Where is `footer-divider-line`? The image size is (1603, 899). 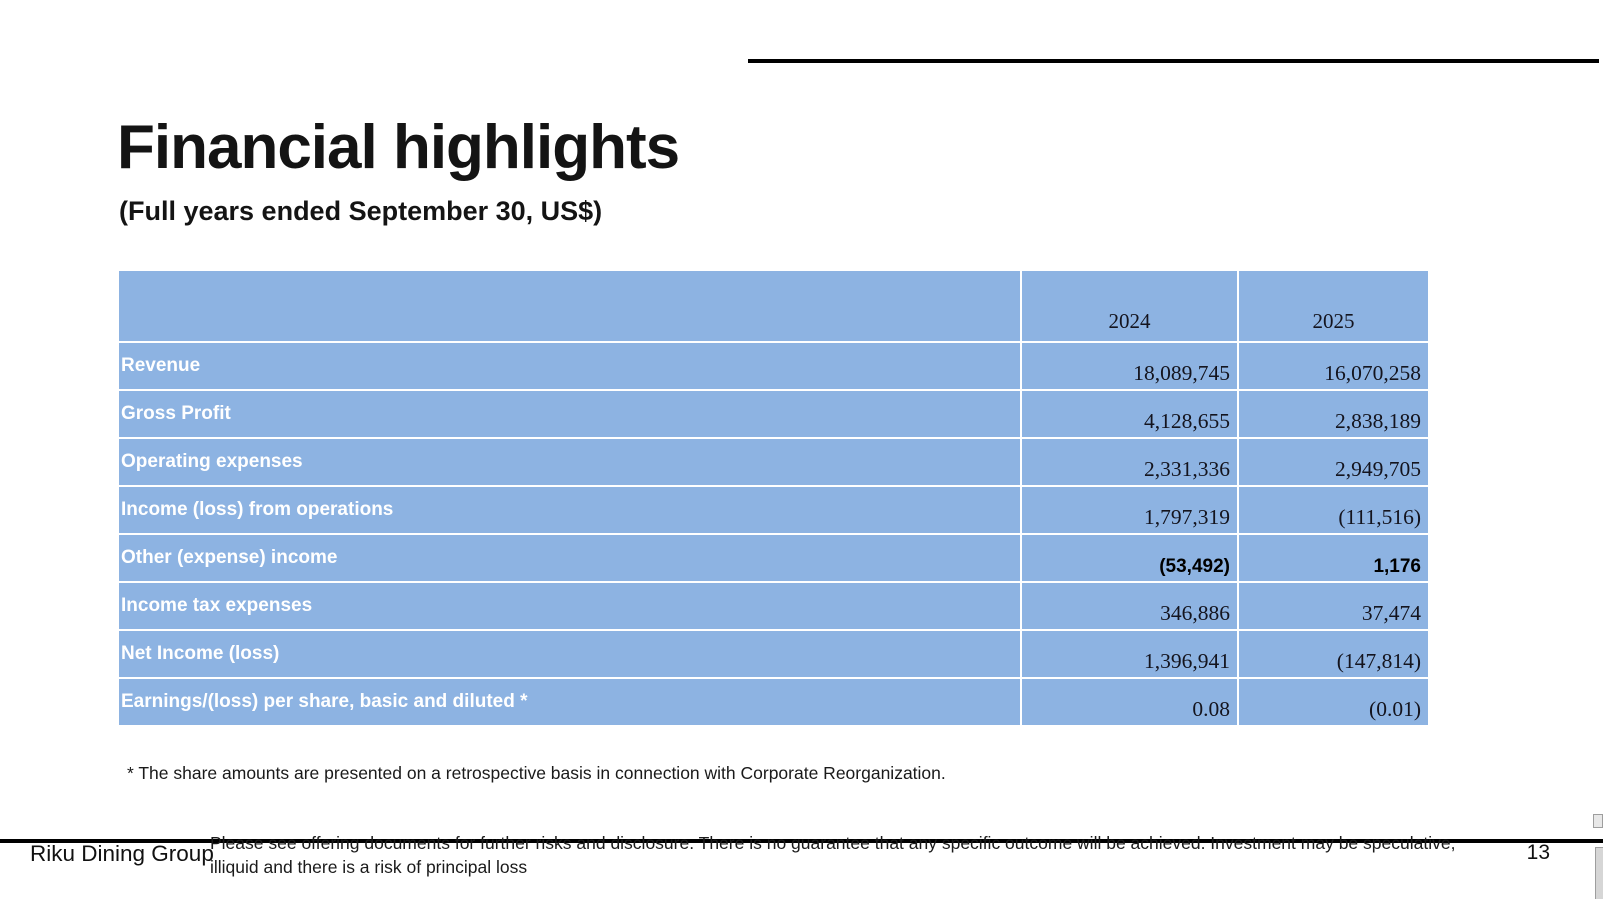
footer-divider-line is located at coordinates (801, 841).